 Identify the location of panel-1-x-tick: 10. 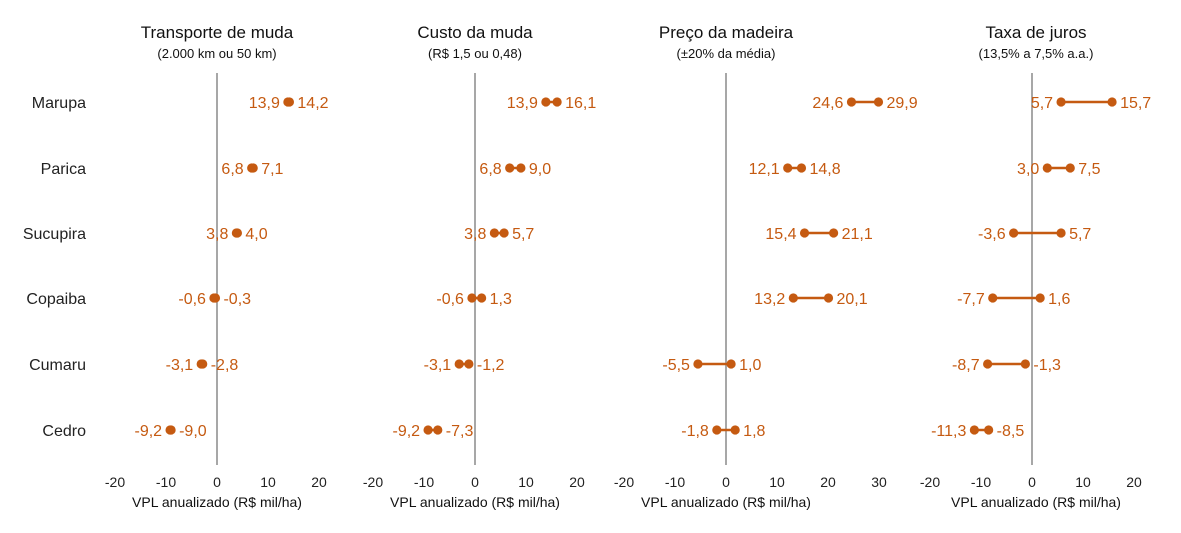
(526, 482).